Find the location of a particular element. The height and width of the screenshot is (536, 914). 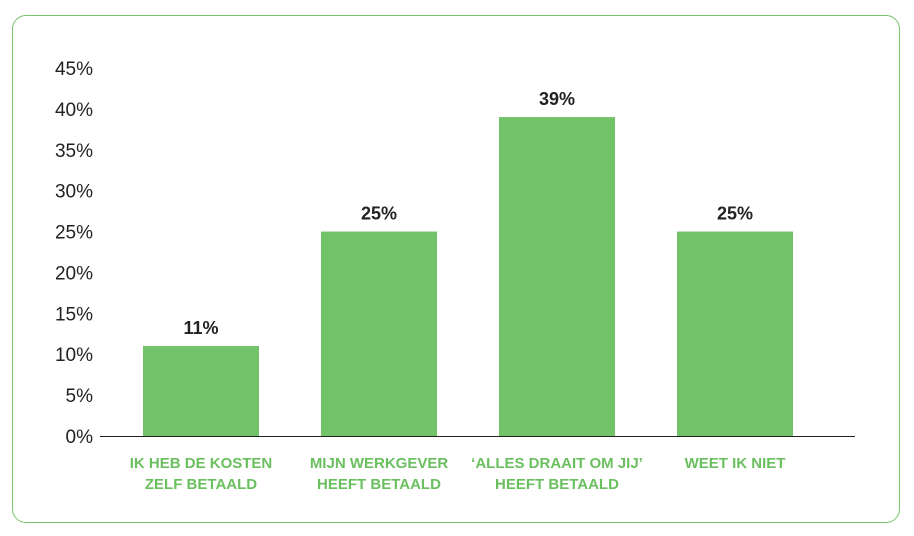

bar-value-label: 39% is located at coordinates (557, 99).